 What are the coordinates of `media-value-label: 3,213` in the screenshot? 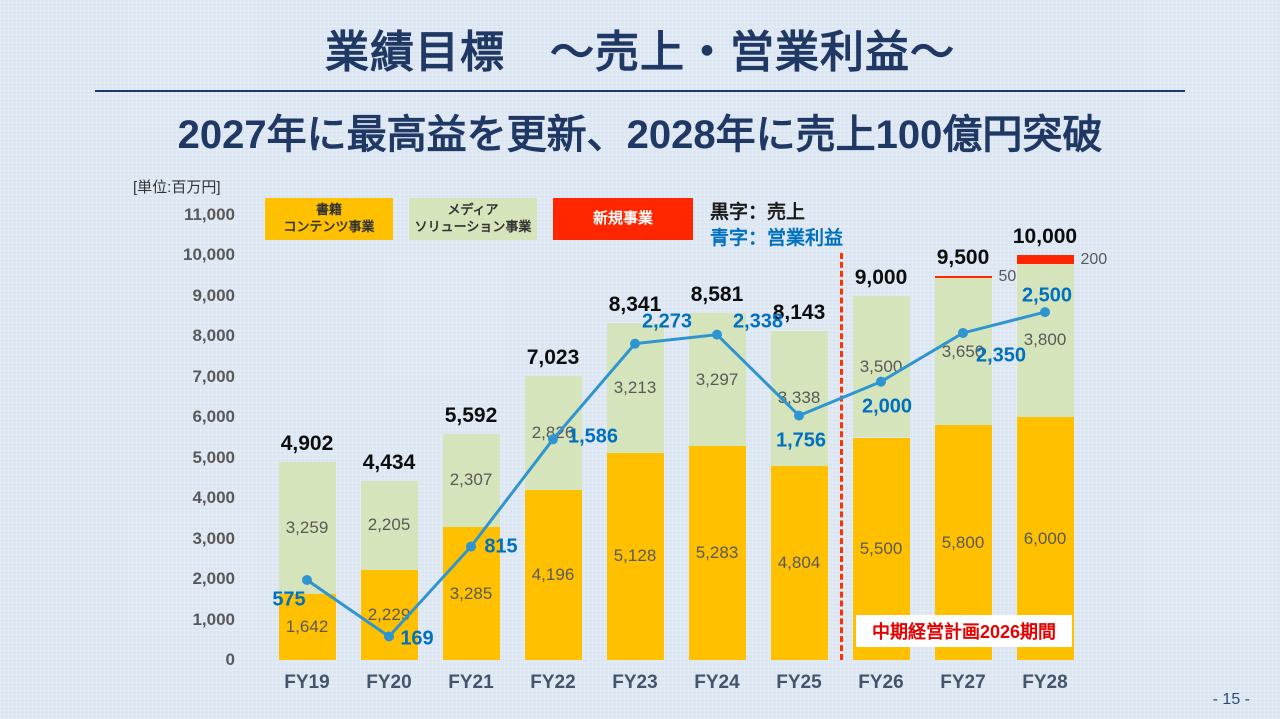 It's located at (635, 387).